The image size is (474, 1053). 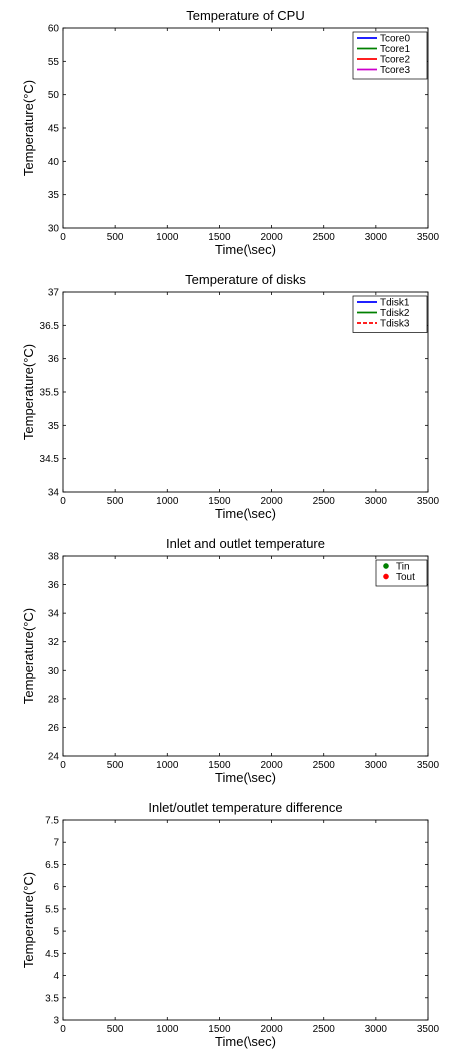 What do you see at coordinates (52, 821) in the screenshot?
I see `y-tick-label: 7.5` at bounding box center [52, 821].